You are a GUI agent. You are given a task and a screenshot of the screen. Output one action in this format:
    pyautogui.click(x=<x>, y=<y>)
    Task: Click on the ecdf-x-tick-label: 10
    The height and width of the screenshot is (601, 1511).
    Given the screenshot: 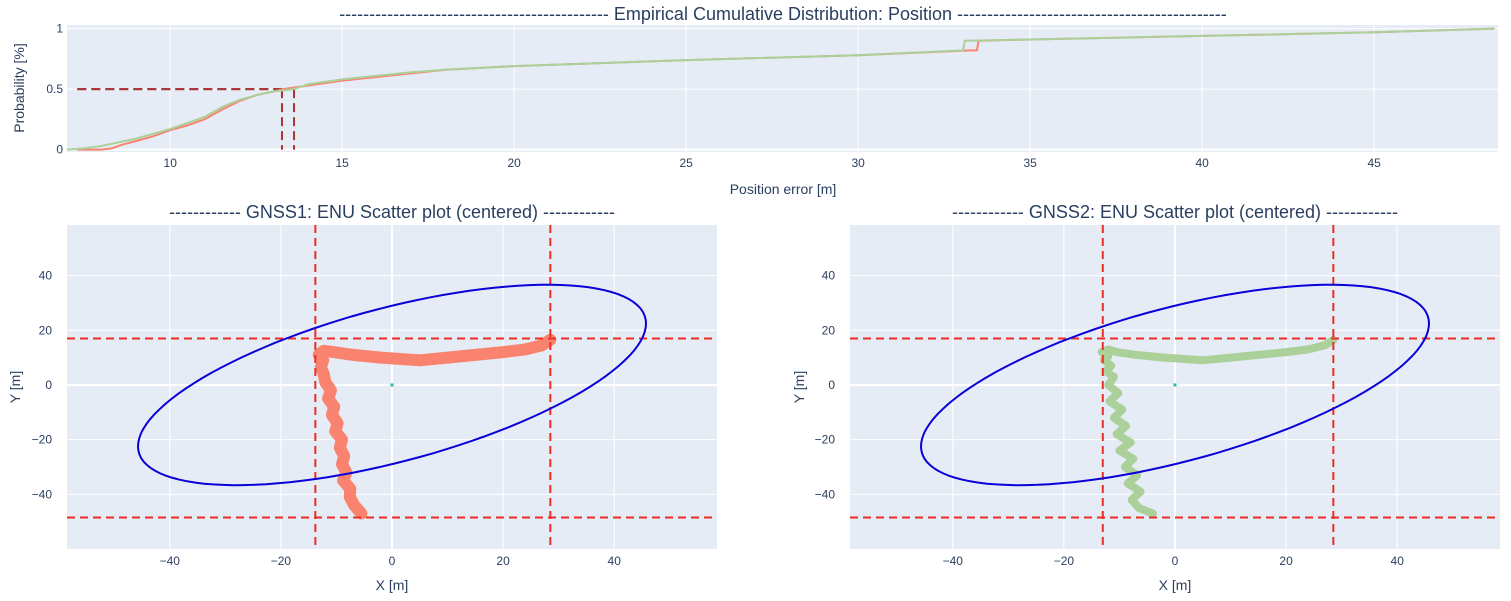 What is the action you would take?
    pyautogui.click(x=171, y=163)
    